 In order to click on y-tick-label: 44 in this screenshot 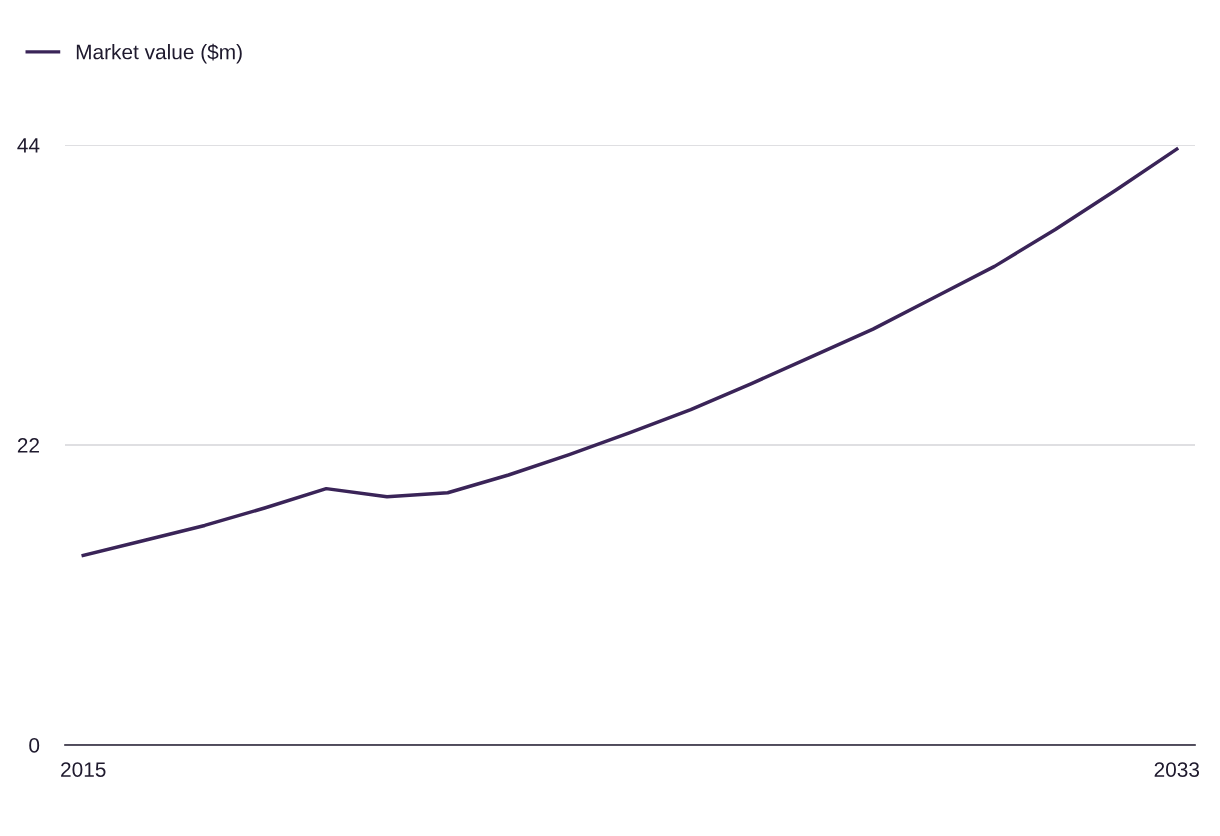, I will do `click(28, 145)`.